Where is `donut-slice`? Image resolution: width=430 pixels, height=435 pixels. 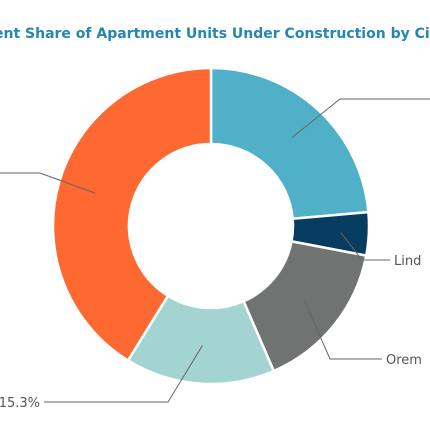 donut-slice is located at coordinates (289, 143).